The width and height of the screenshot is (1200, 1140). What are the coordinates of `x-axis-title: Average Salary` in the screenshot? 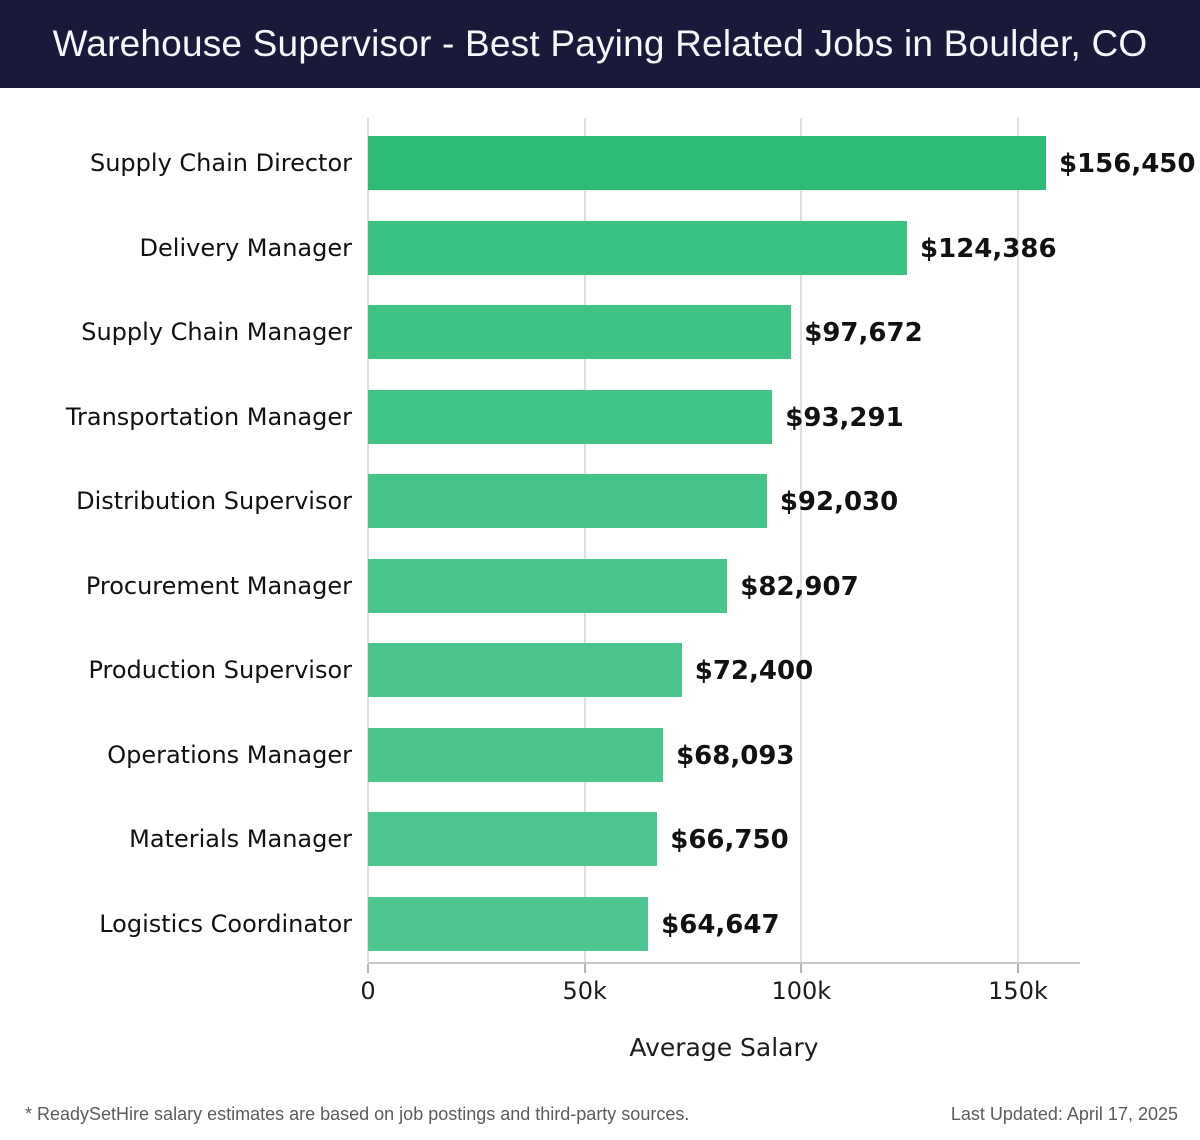 It's located at (724, 1047).